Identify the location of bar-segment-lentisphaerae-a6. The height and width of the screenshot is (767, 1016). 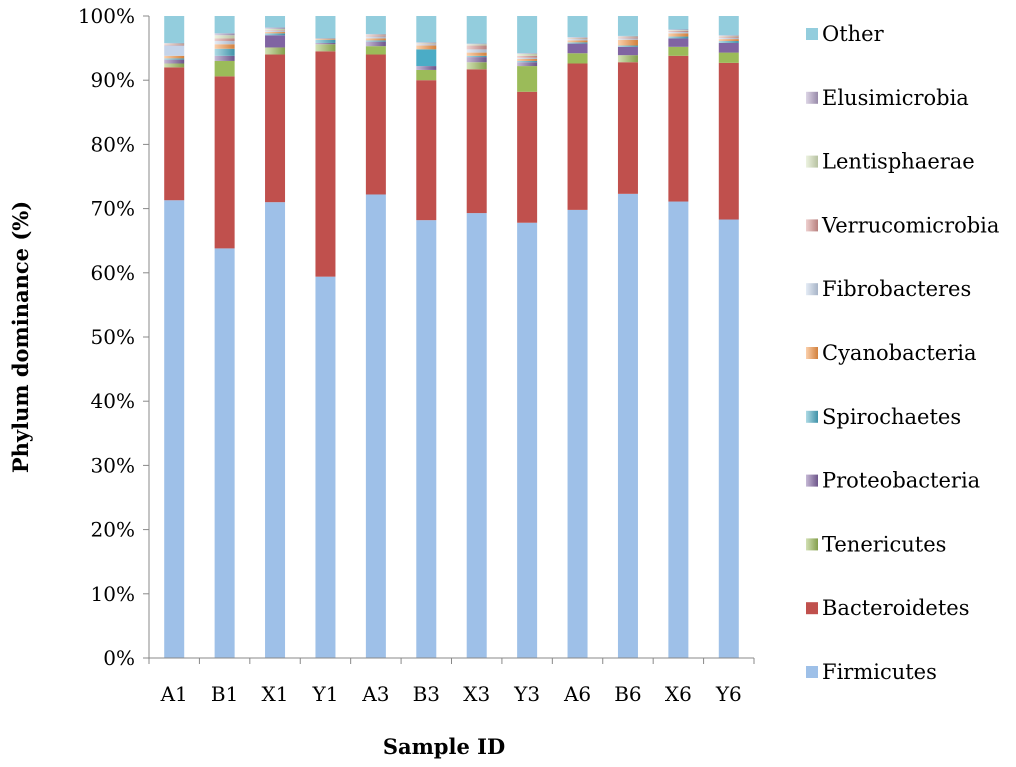
(577, 38).